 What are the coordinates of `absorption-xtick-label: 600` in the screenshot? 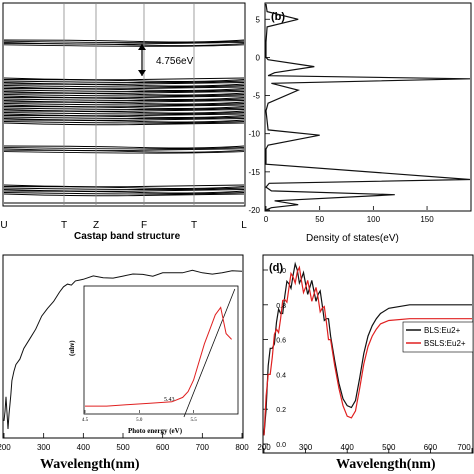 It's located at (163, 447).